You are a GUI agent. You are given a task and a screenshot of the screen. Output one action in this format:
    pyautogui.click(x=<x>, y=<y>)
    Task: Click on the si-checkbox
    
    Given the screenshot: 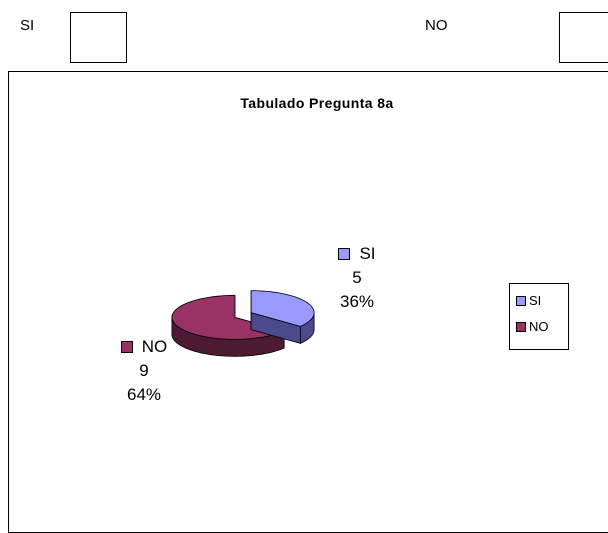 What is the action you would take?
    pyautogui.click(x=98, y=37)
    